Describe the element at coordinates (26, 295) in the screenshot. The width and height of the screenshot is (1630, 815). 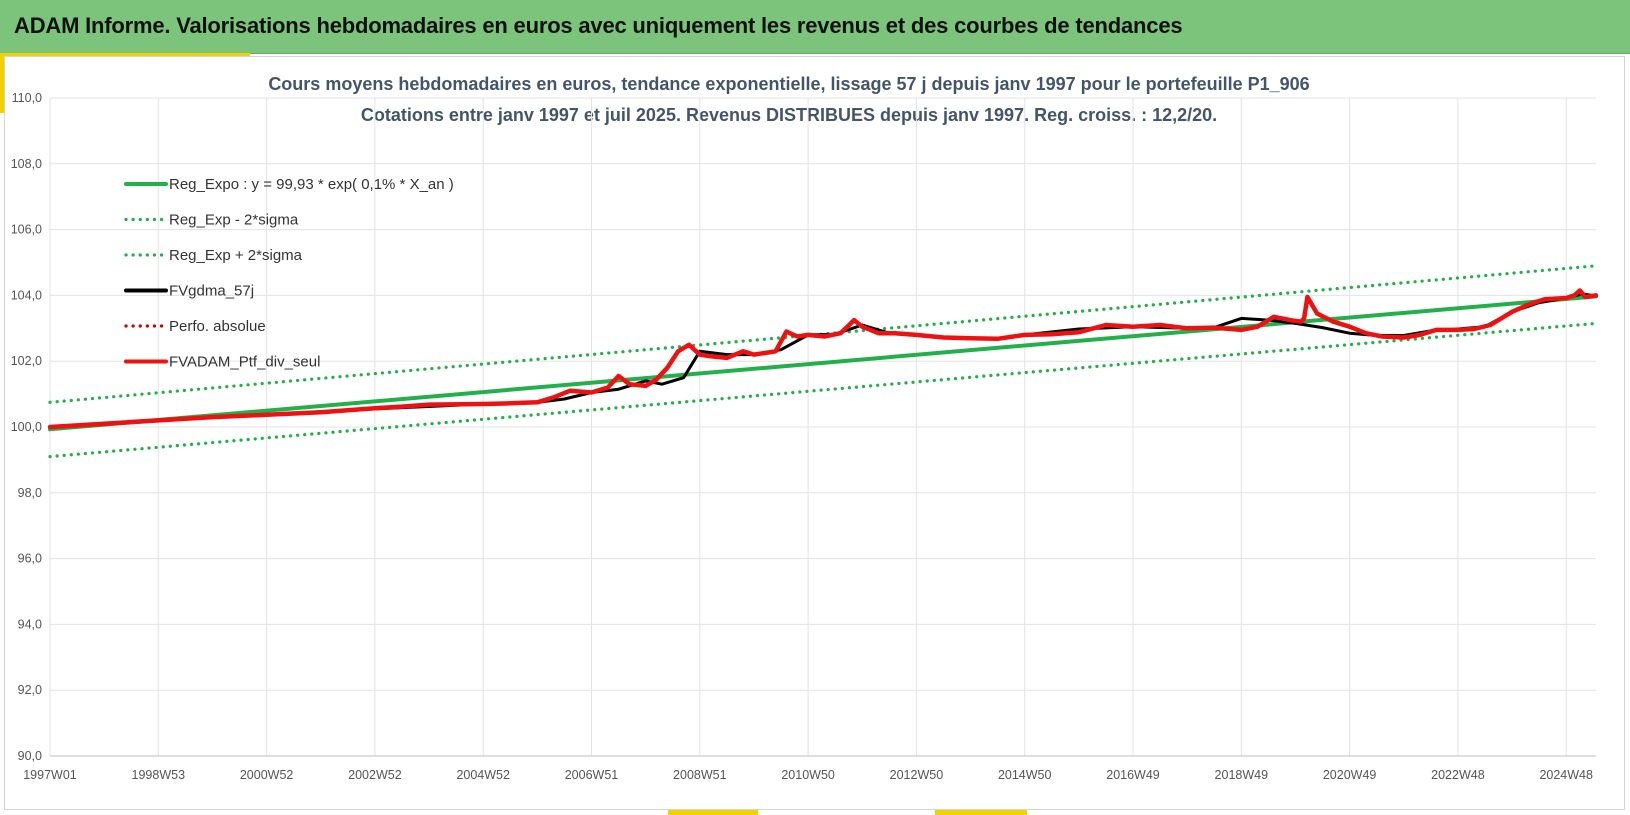
I see `y-tick-label: 104,0` at that location.